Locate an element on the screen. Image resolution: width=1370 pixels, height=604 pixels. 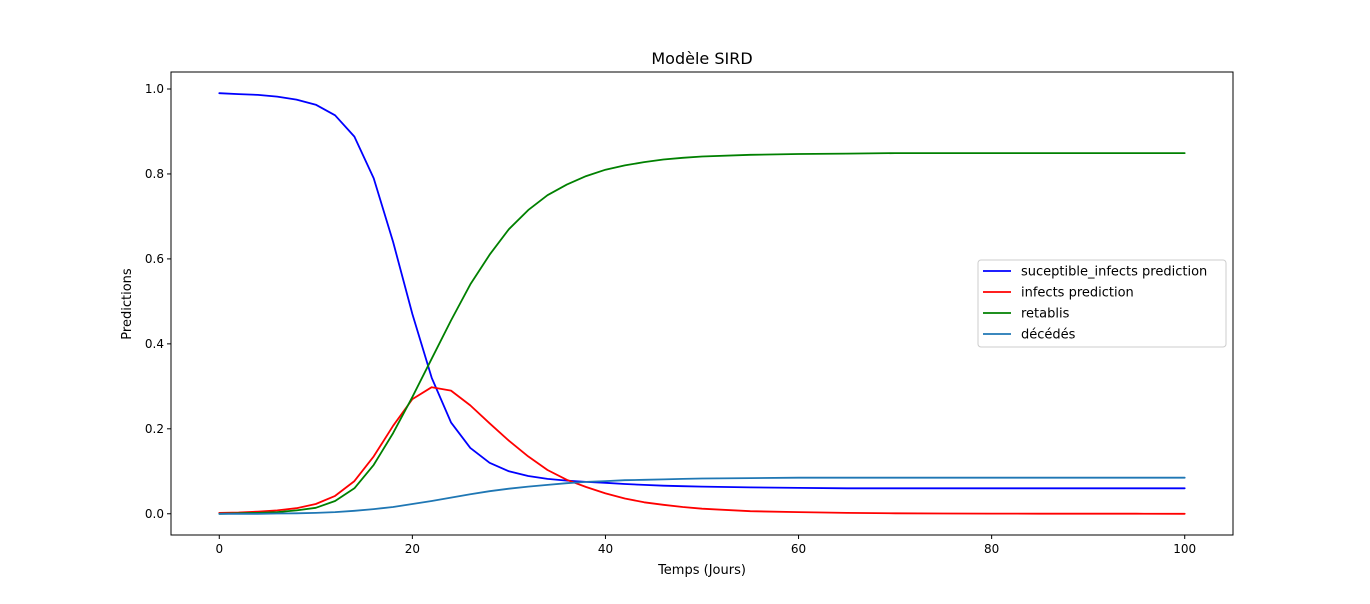
legend-box is located at coordinates (1102, 303).